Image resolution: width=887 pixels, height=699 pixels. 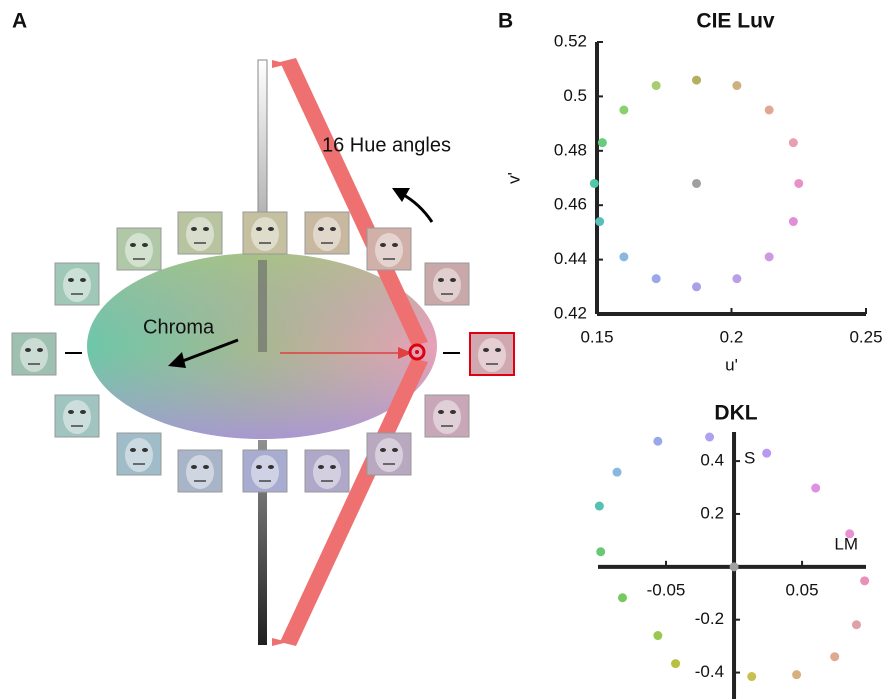 I want to click on panel-label: B, so click(x=505, y=21).